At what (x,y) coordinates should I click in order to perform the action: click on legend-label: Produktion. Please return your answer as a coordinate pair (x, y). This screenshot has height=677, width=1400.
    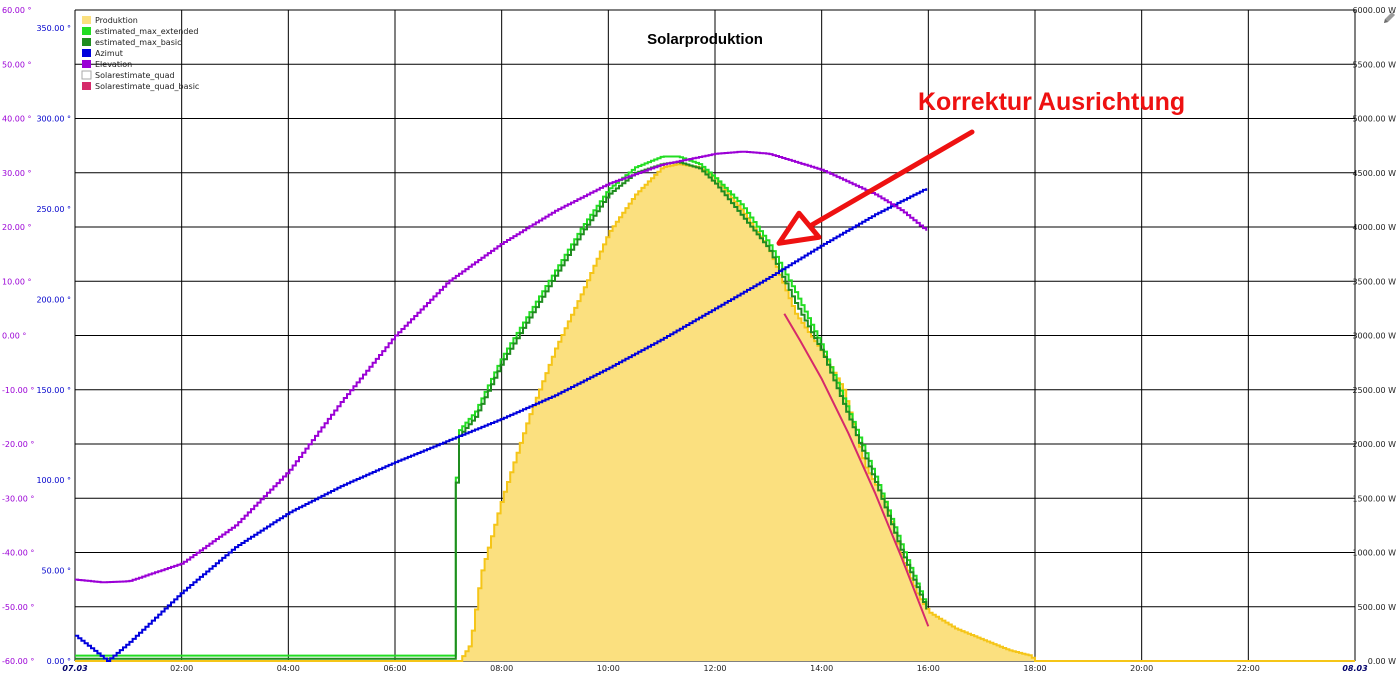
    Looking at the image, I should click on (116, 20).